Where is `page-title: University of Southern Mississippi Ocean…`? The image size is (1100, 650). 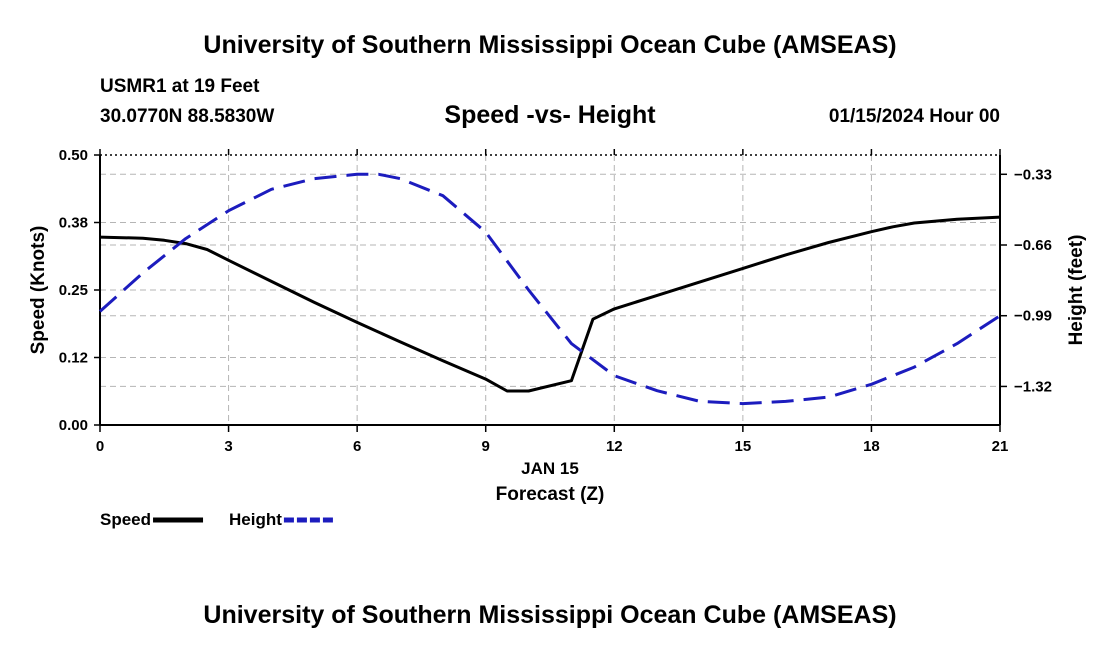
page-title: University of Southern Mississippi Ocean… is located at coordinates (550, 45).